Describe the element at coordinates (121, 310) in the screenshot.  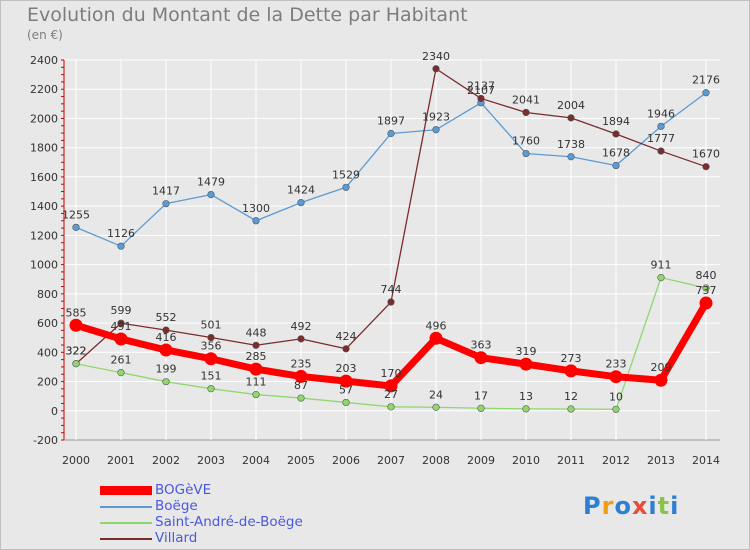
I see `data-label: 599` at that location.